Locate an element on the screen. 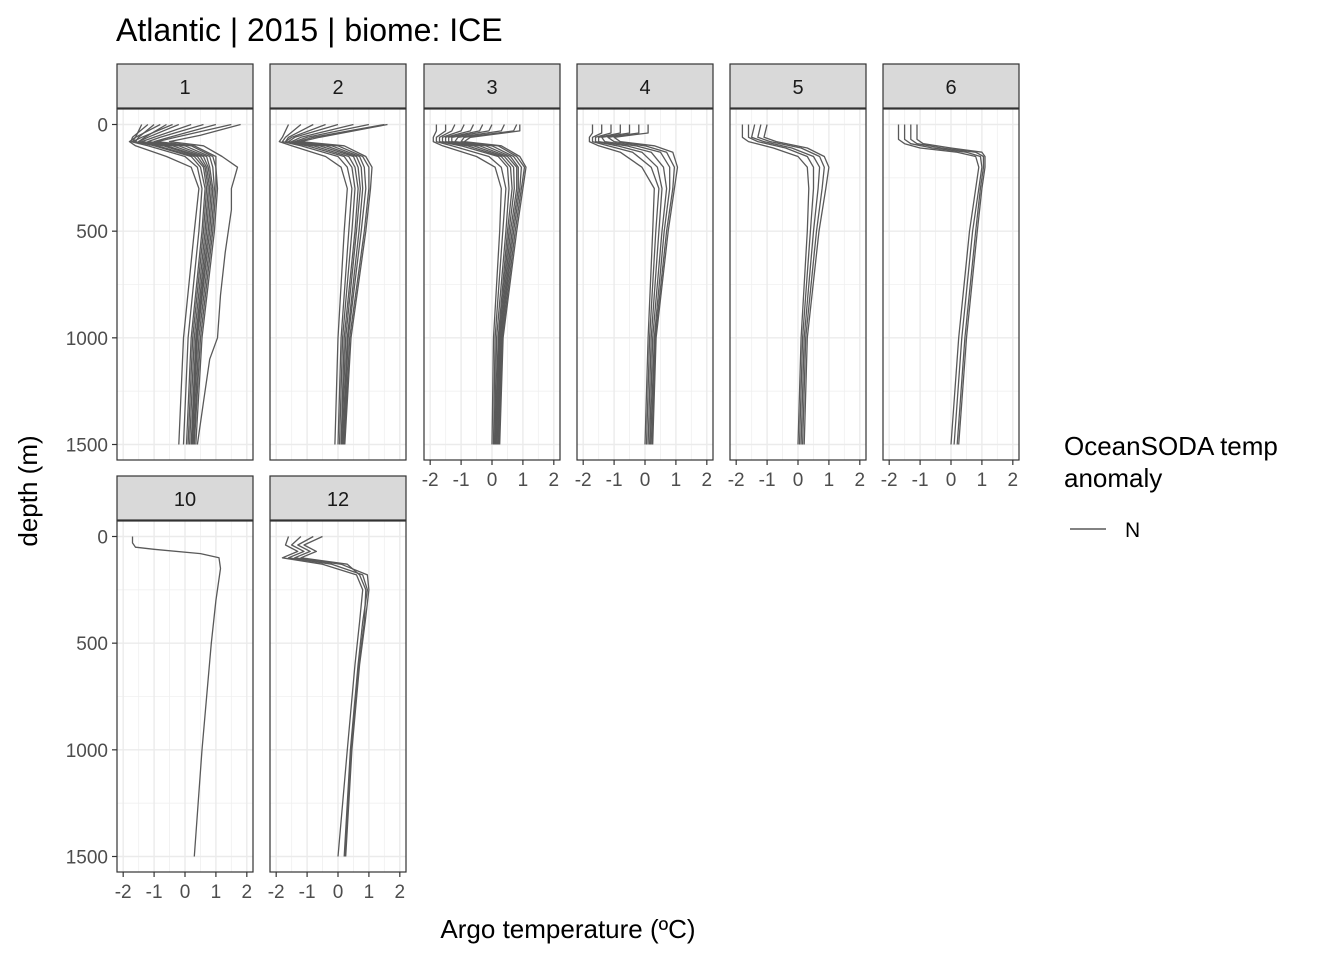 The height and width of the screenshot is (960, 1344). facet-6: 6 -2 -1 0 1 2 is located at coordinates (950, 277).